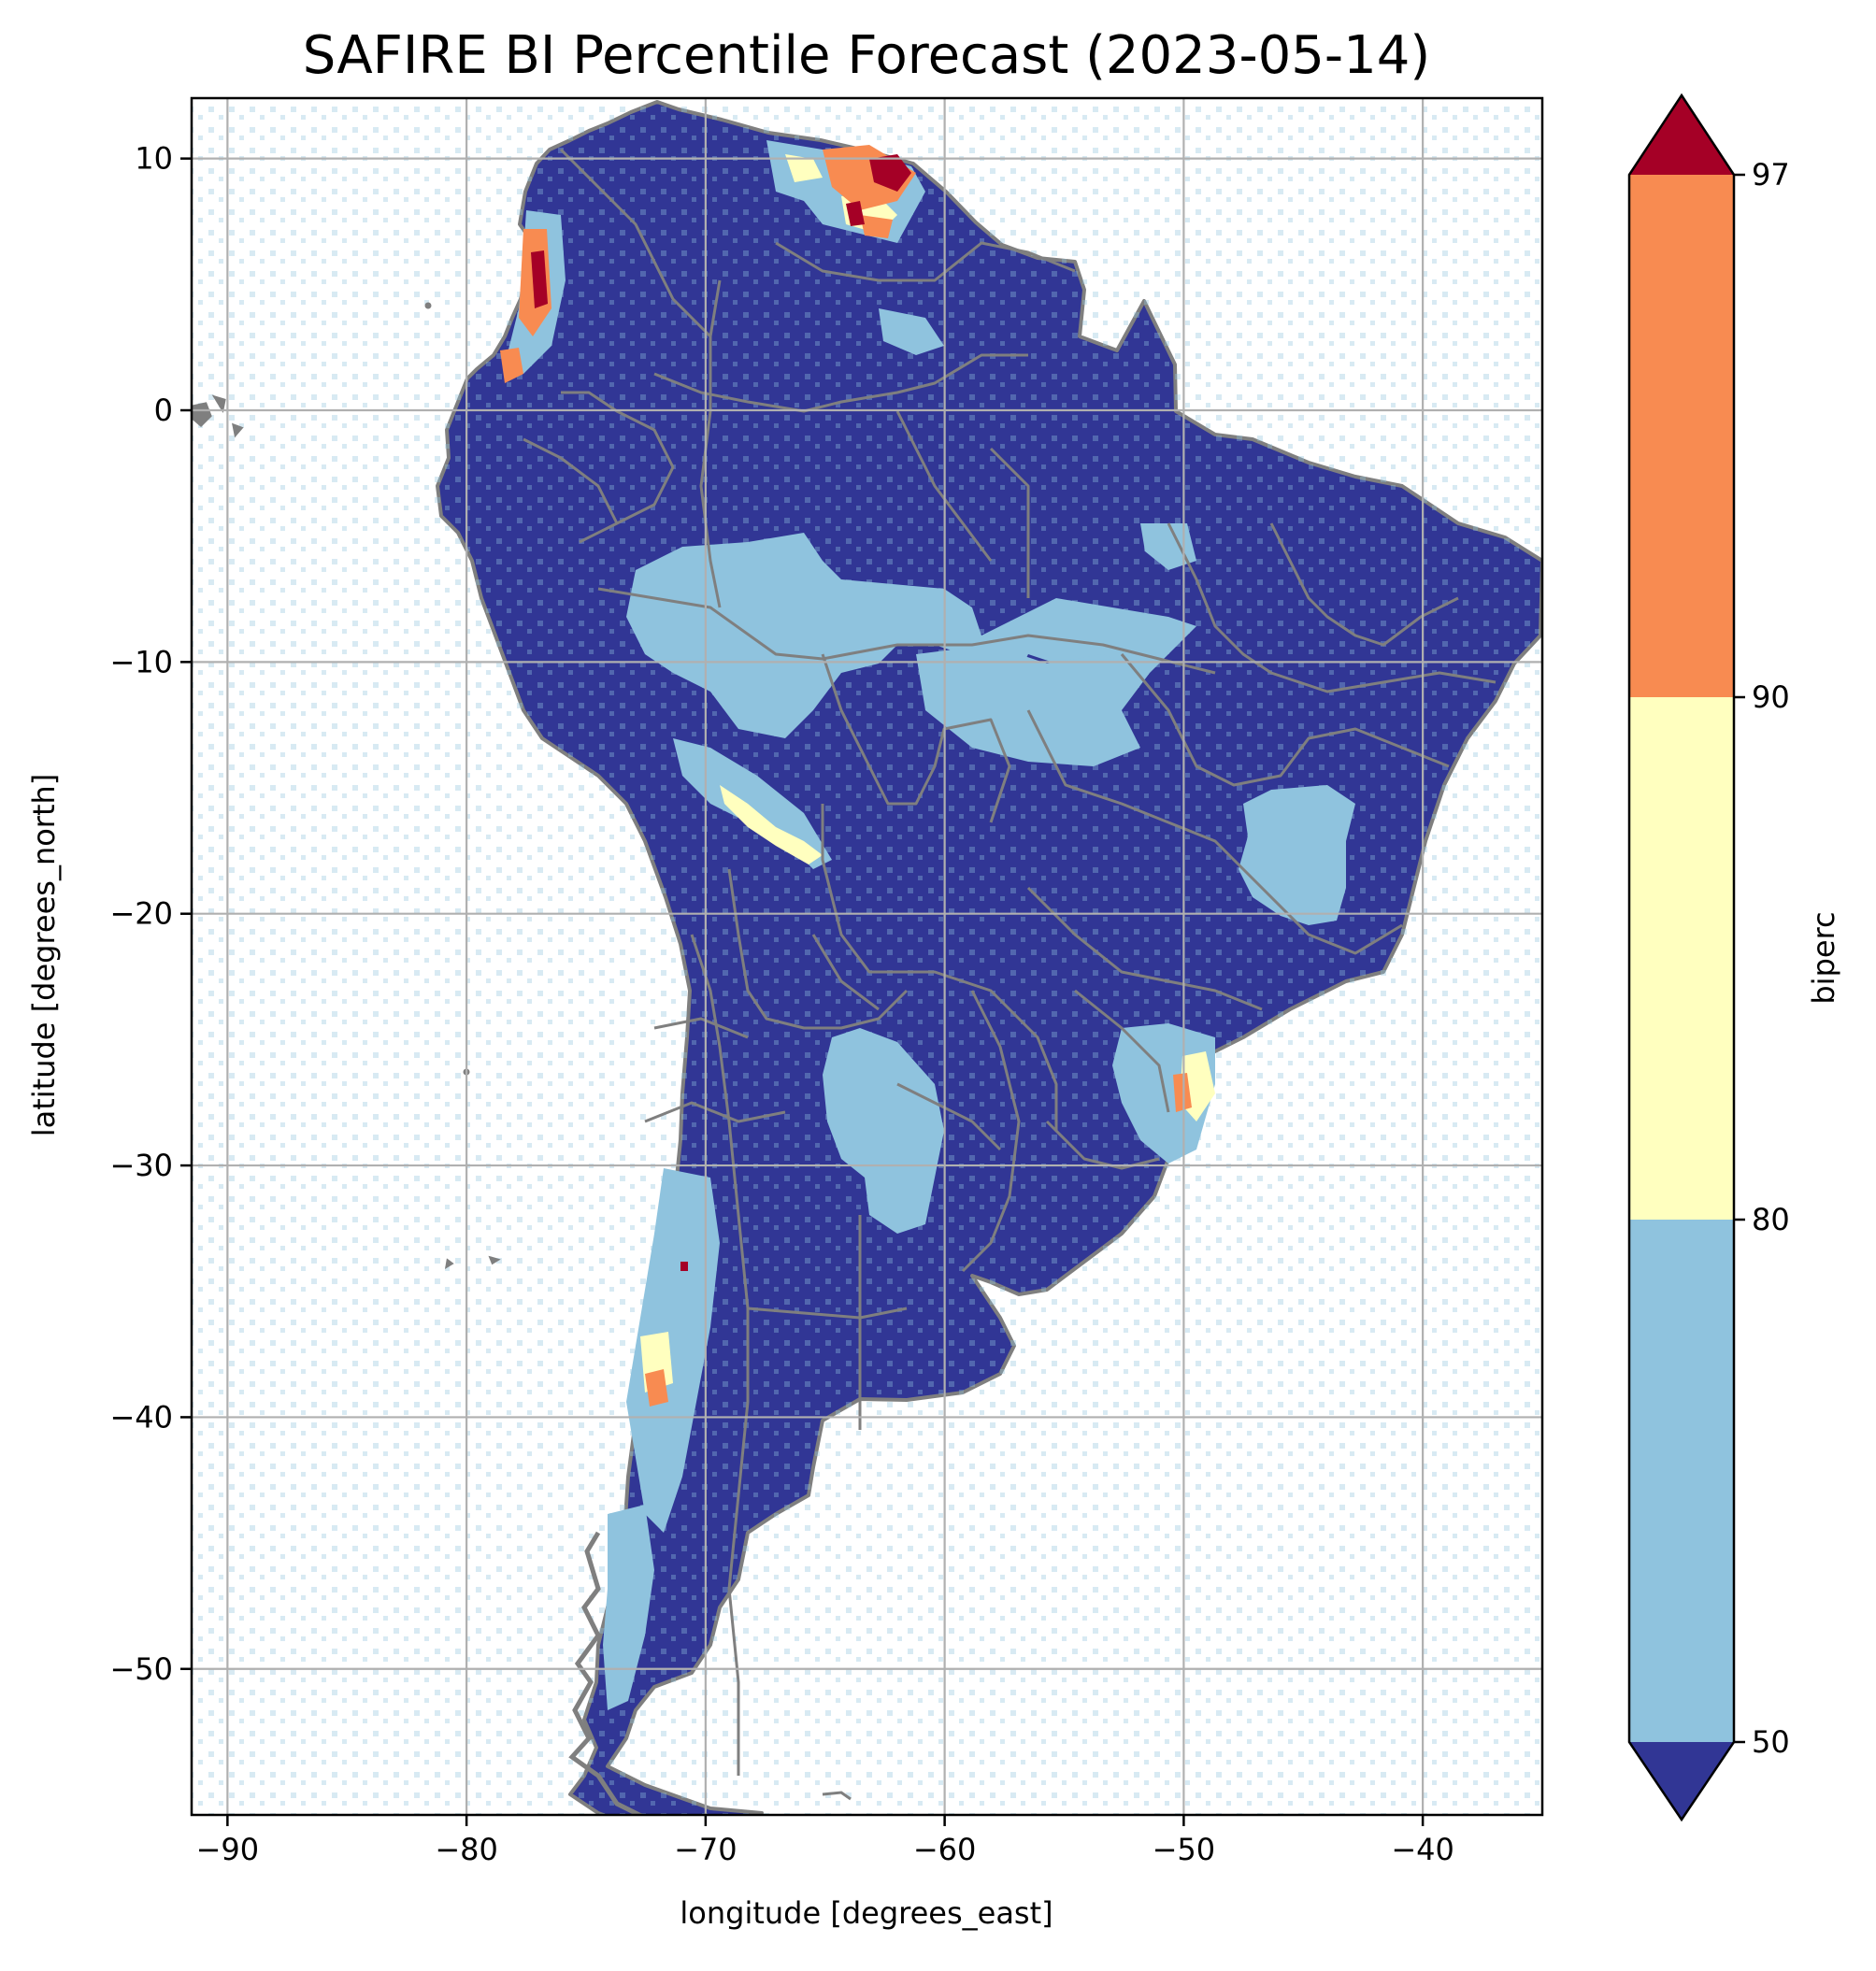 The height and width of the screenshot is (1971, 1876). Describe the element at coordinates (867, 1913) in the screenshot. I see `x-axis-label: longitude [degrees_east]` at that location.